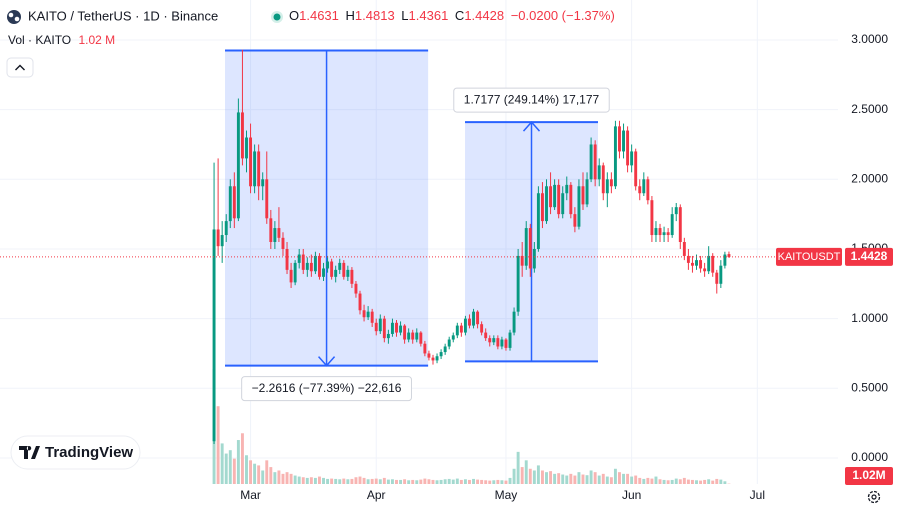 The height and width of the screenshot is (506, 898). Describe the element at coordinates (123, 15) in the screenshot. I see `symbol-title: KAITO / TetherUS · 1D · Binance` at that location.